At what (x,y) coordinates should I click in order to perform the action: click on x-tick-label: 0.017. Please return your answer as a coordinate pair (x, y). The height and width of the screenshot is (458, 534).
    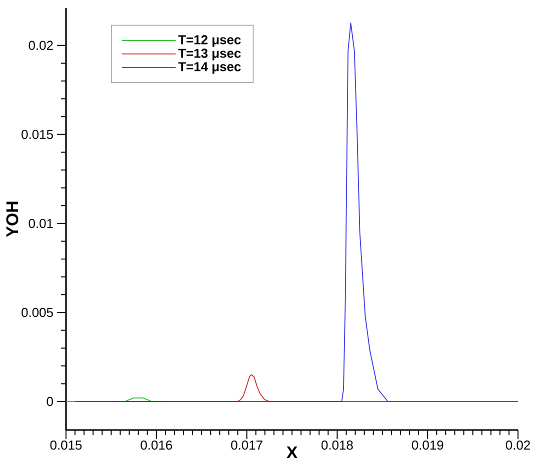
    Looking at the image, I should click on (246, 445).